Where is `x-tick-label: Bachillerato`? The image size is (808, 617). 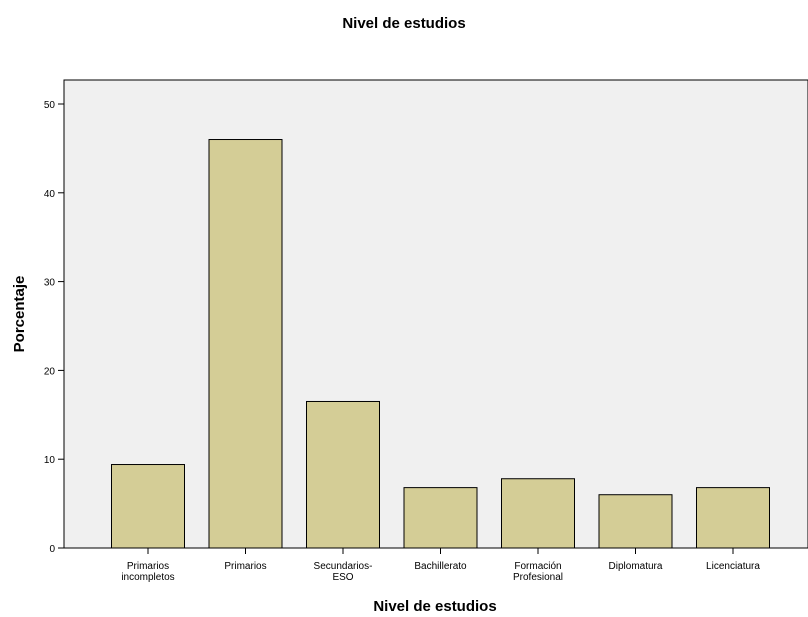
x-tick-label: Bachillerato is located at coordinates (440, 566).